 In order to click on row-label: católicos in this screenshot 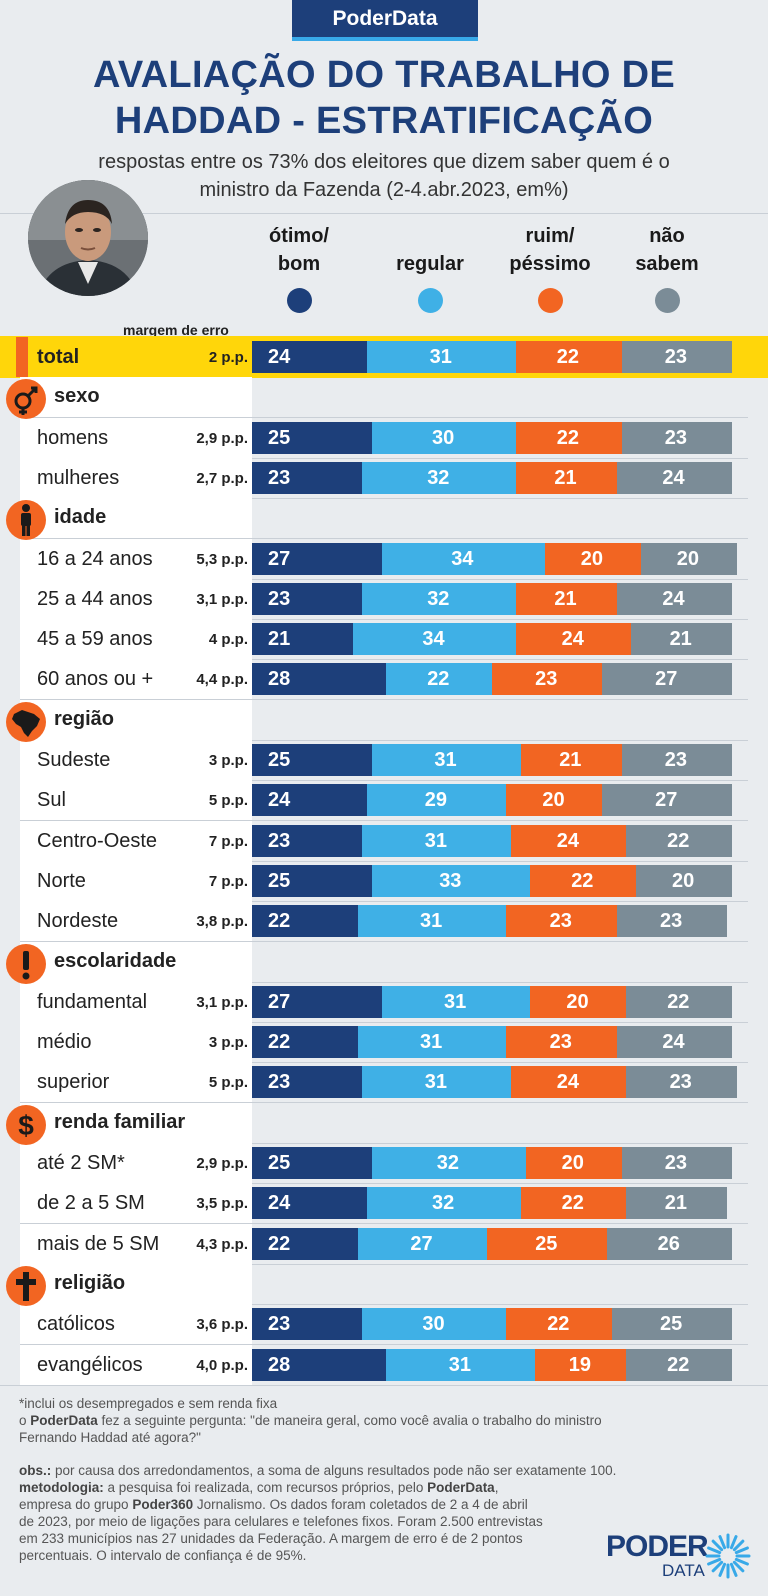, I will do `click(76, 1324)`.